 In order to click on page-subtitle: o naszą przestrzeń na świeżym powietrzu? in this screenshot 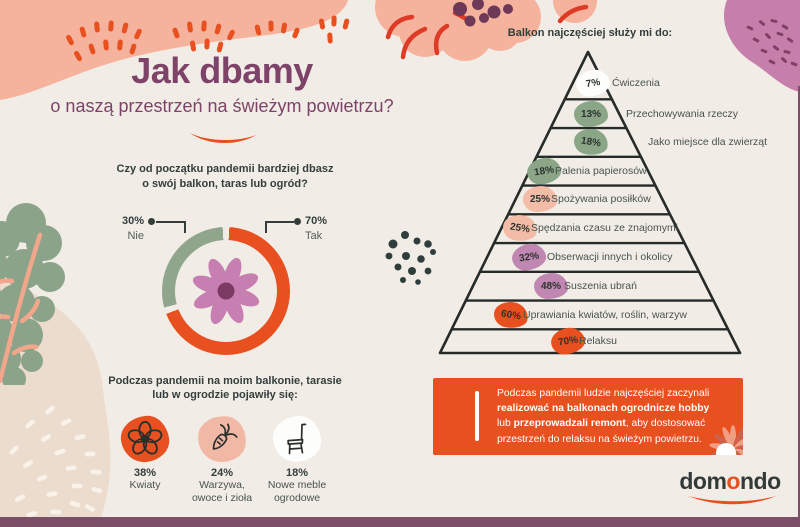, I will do `click(222, 106)`.